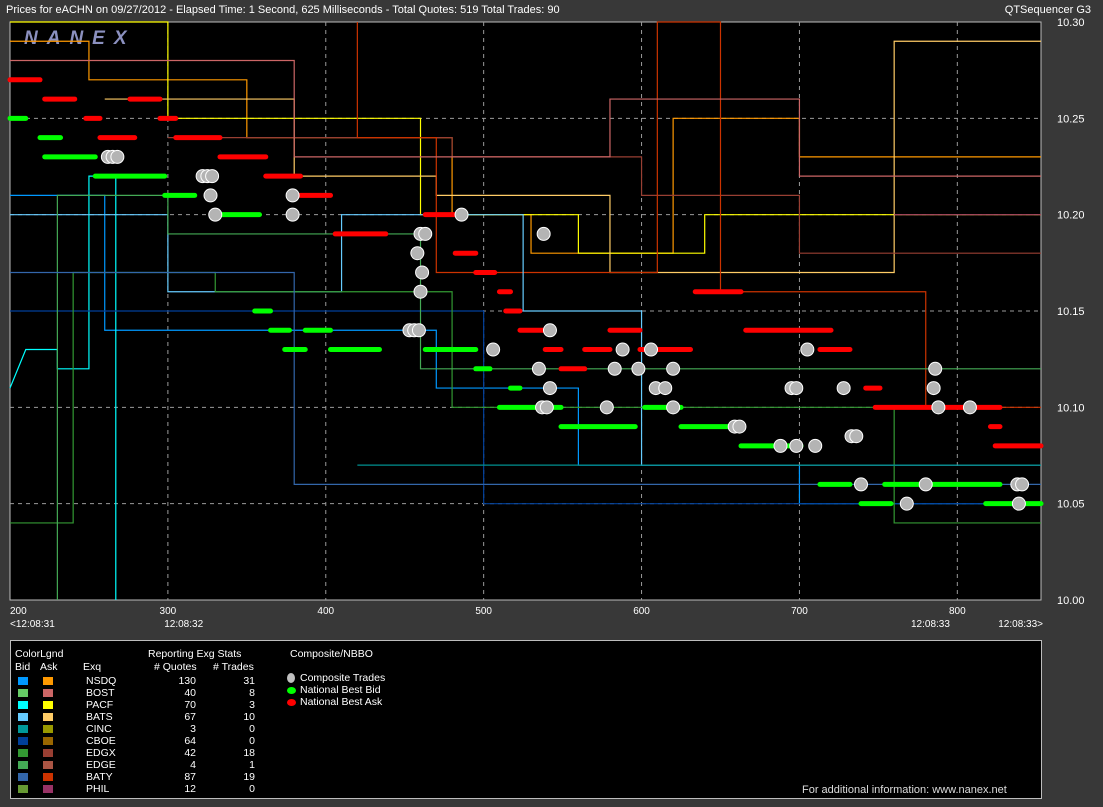 Image resolution: width=1103 pixels, height=807 pixels. What do you see at coordinates (32, 624) in the screenshot?
I see `time-label: <12:08:31` at bounding box center [32, 624].